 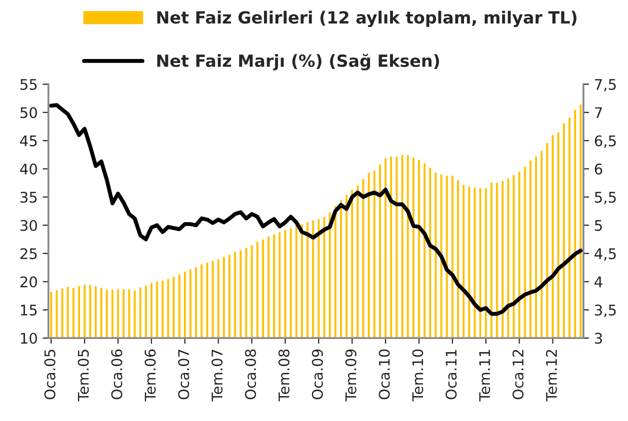 What do you see at coordinates (551, 376) in the screenshot?
I see `x-tick-label: Tem.12` at bounding box center [551, 376].